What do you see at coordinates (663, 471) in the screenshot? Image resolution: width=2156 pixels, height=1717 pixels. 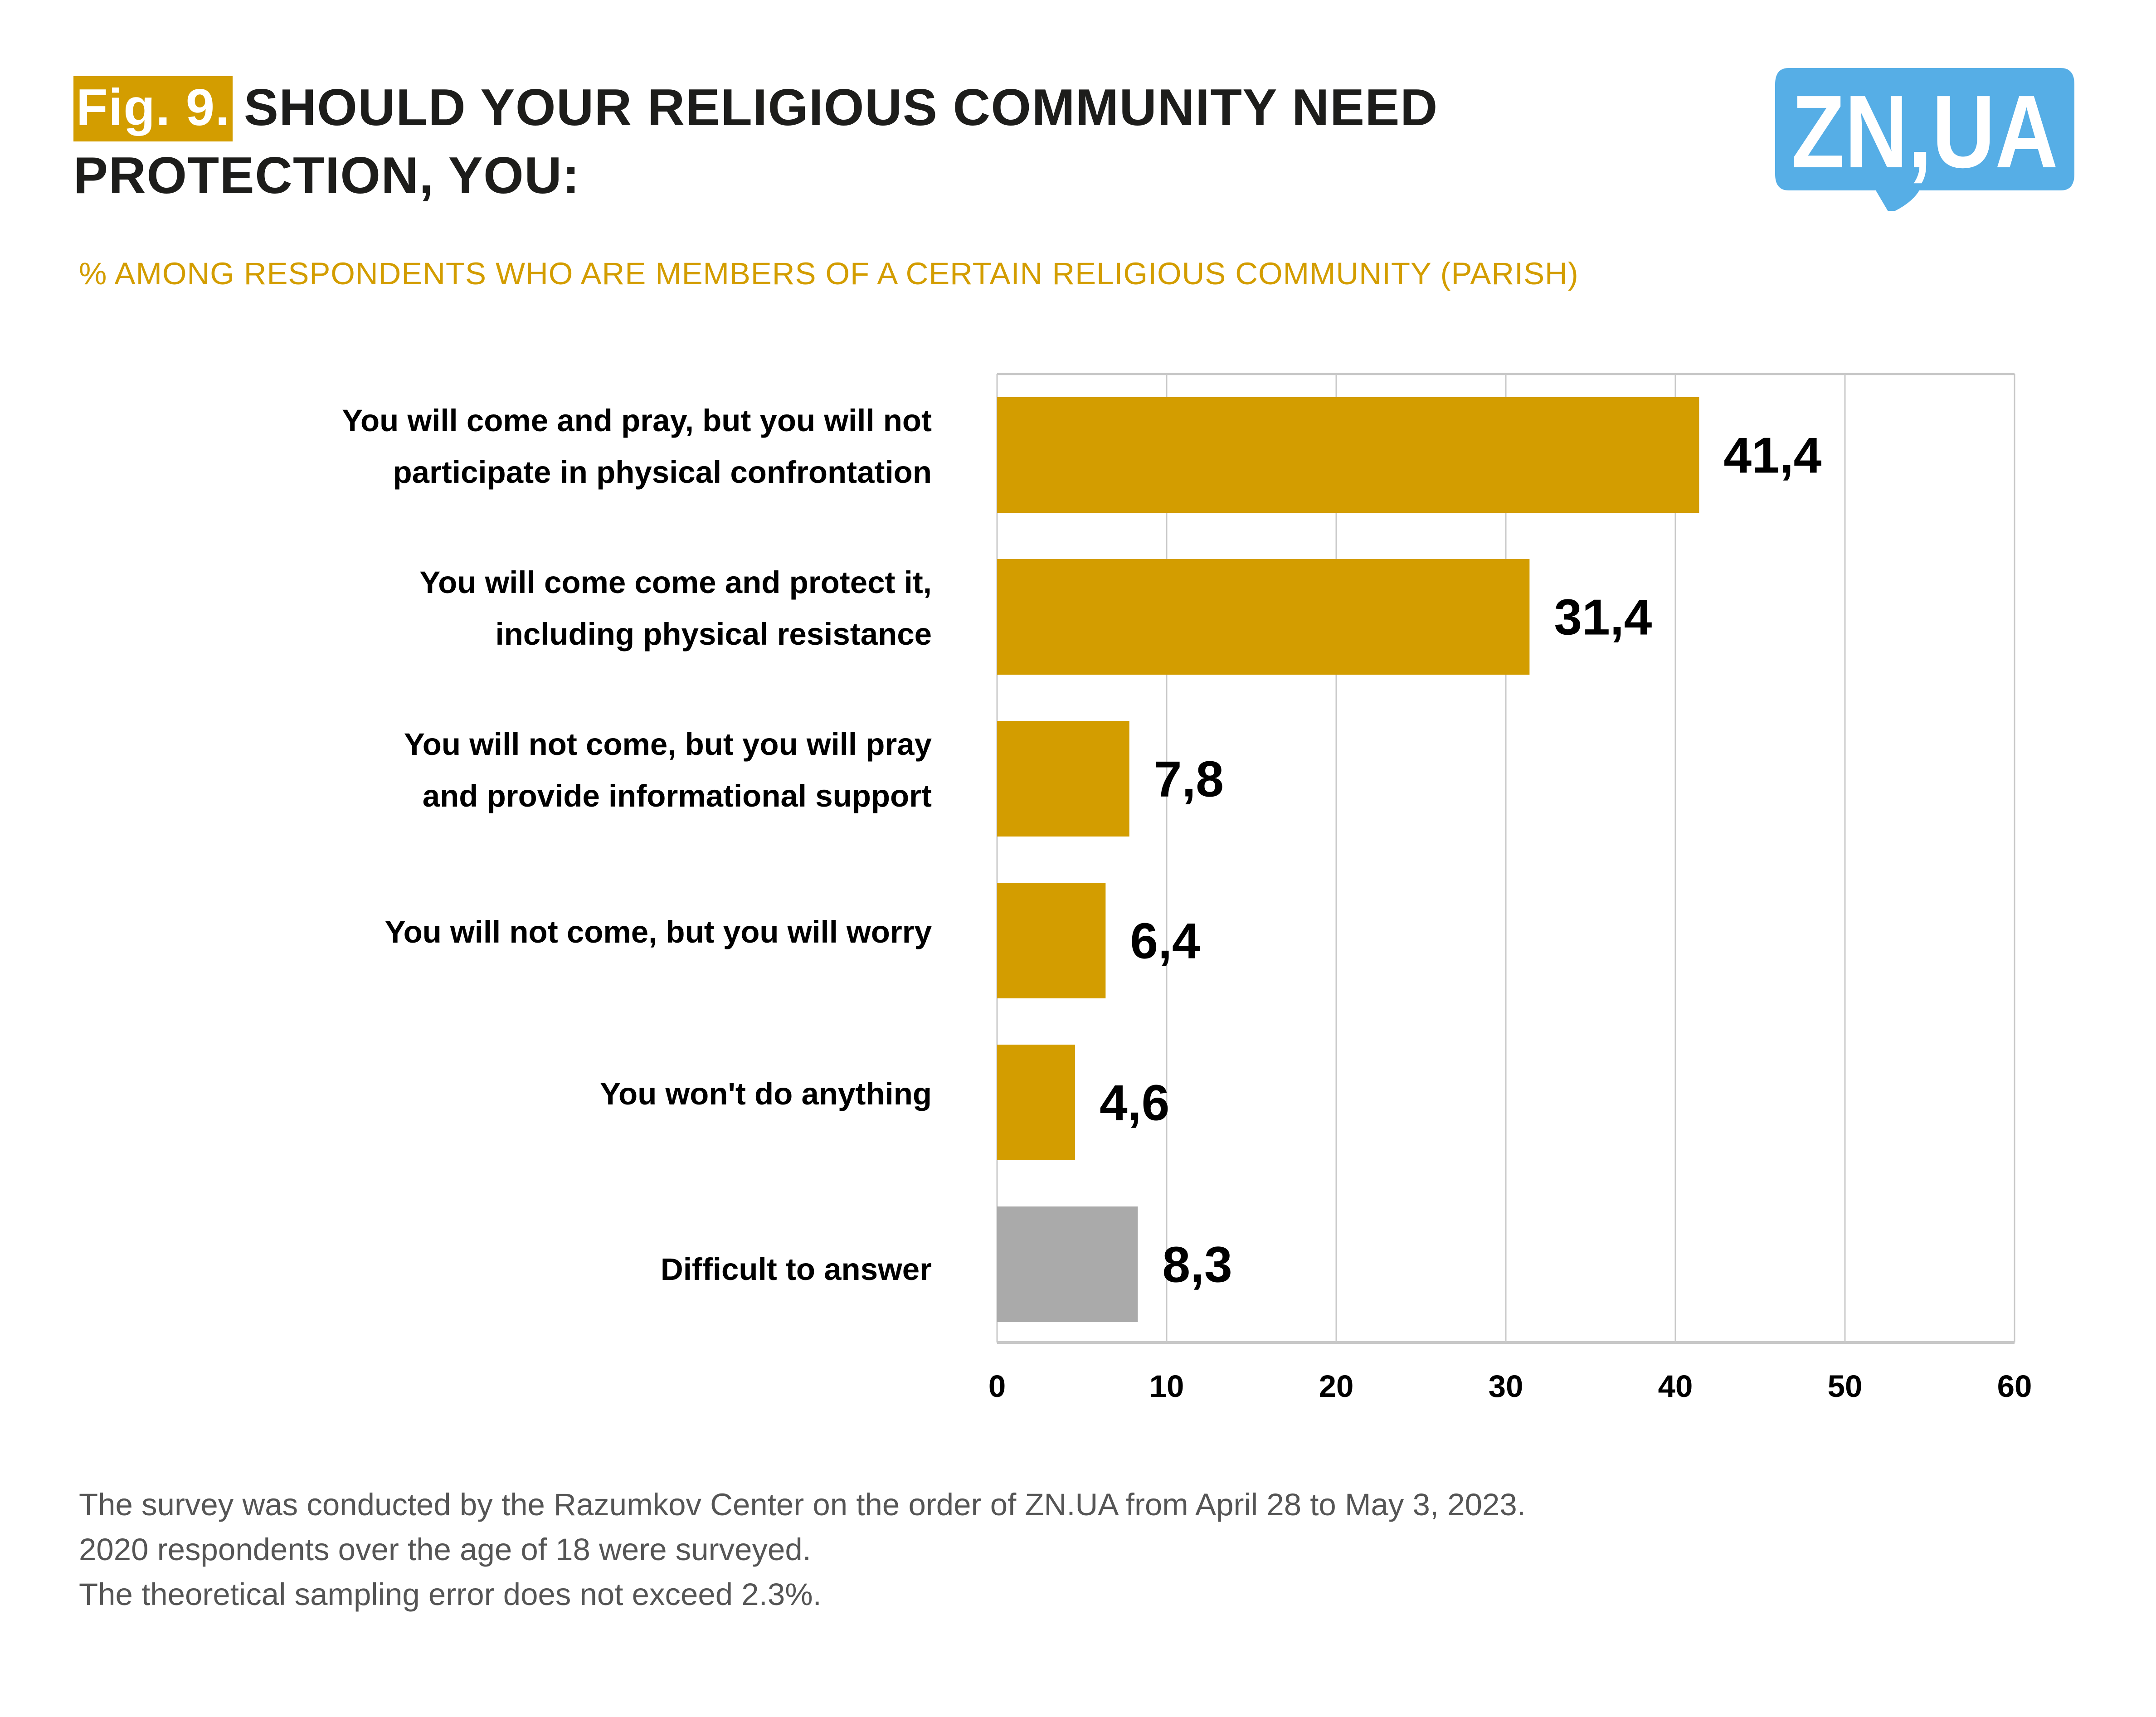 I see `category-label-line: participate in physical confrontation` at bounding box center [663, 471].